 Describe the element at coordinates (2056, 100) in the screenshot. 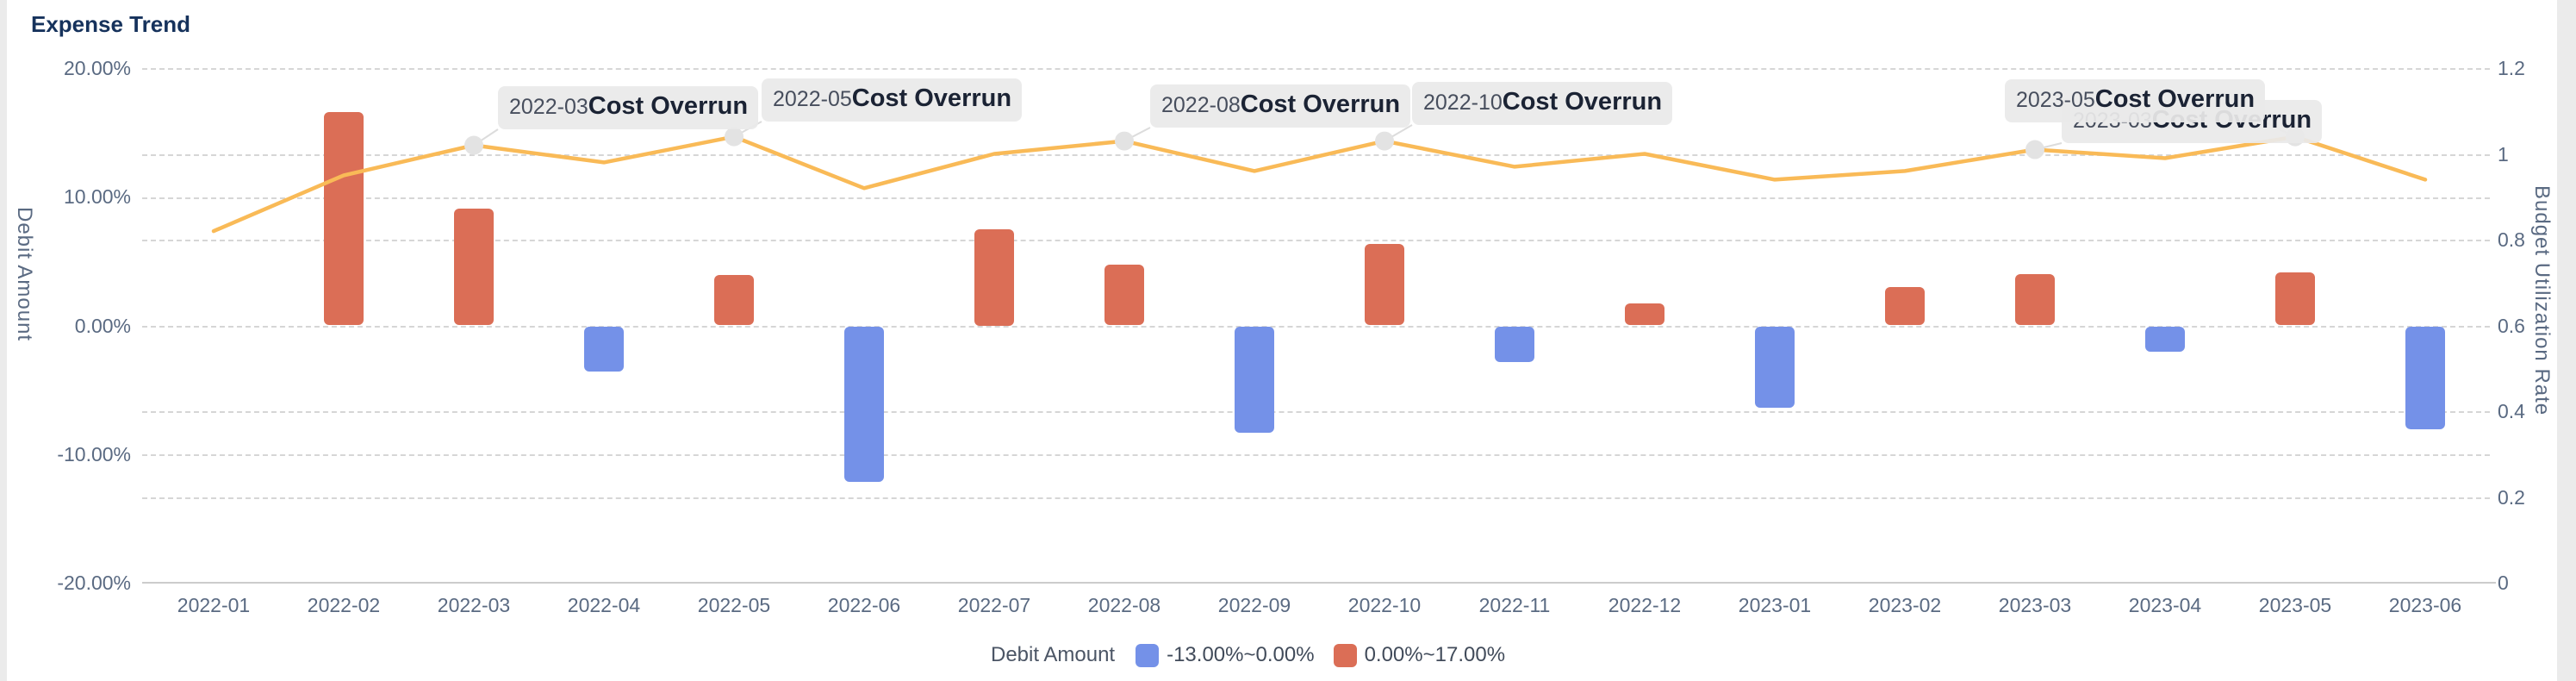

I see `annotation-month: 2023-05` at that location.